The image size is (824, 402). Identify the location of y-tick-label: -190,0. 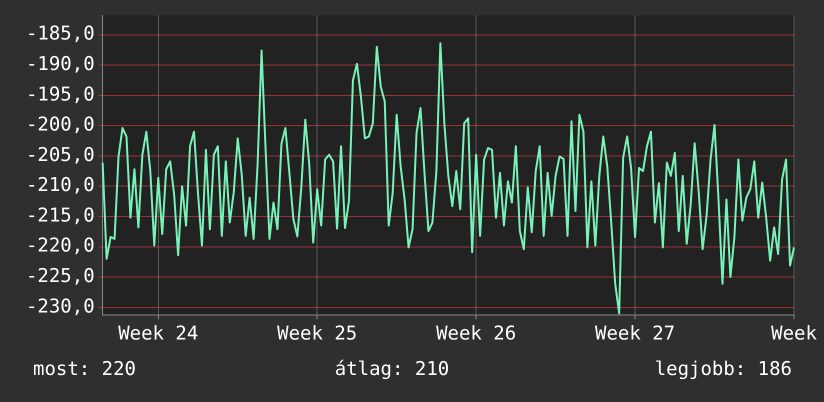
(60, 64).